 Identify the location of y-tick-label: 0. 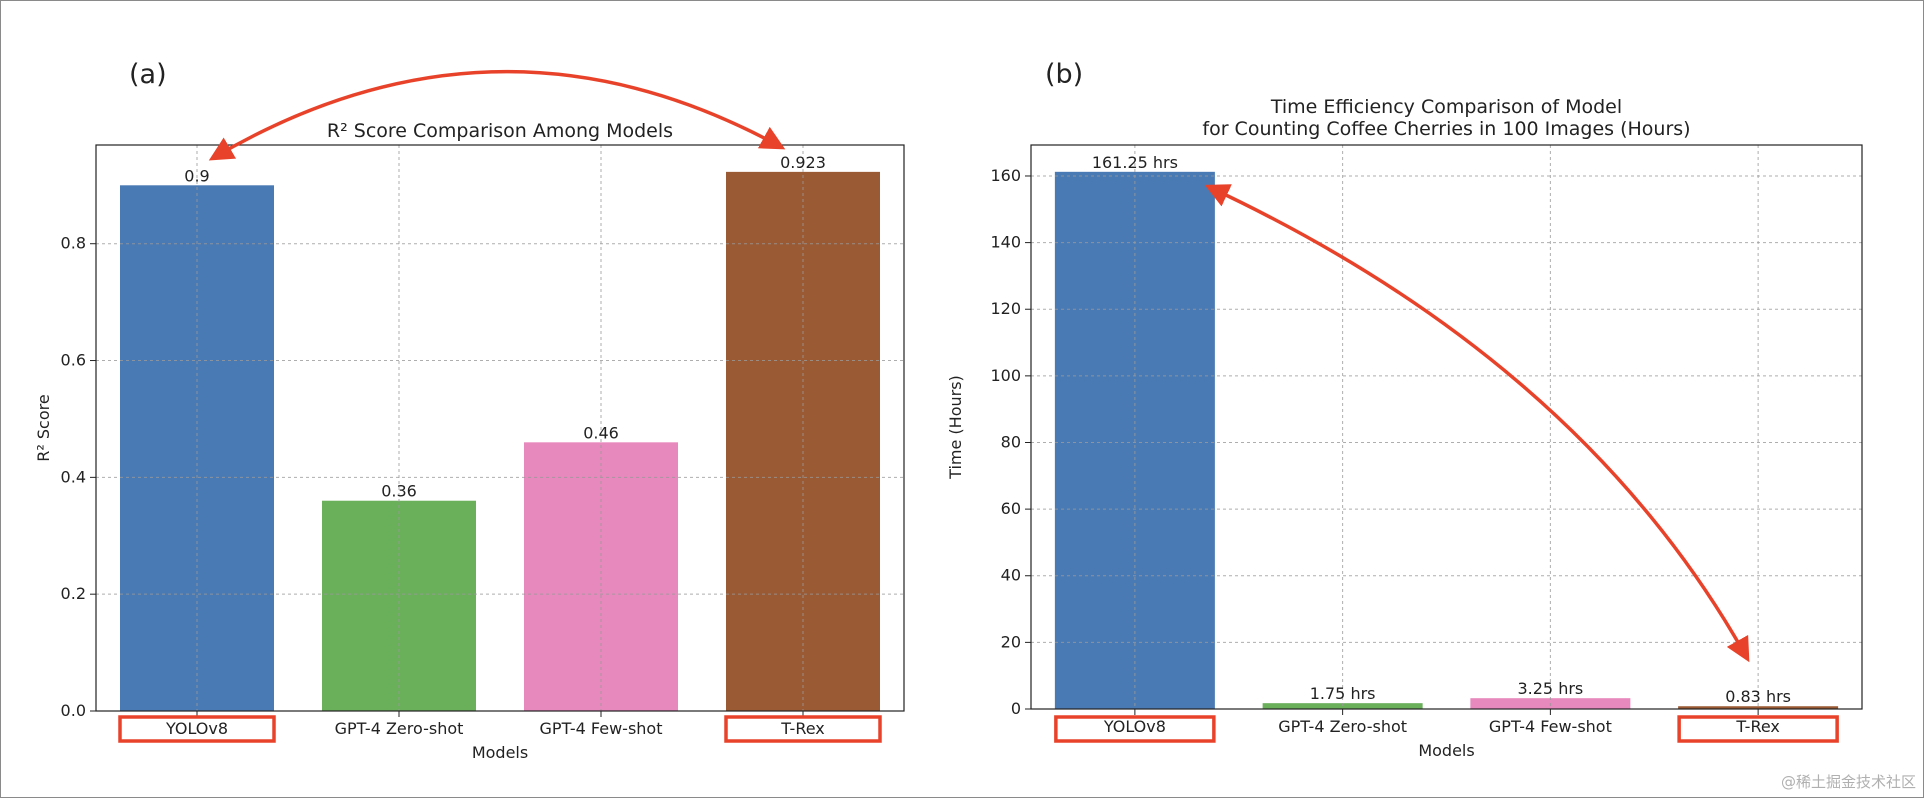
(1016, 708).